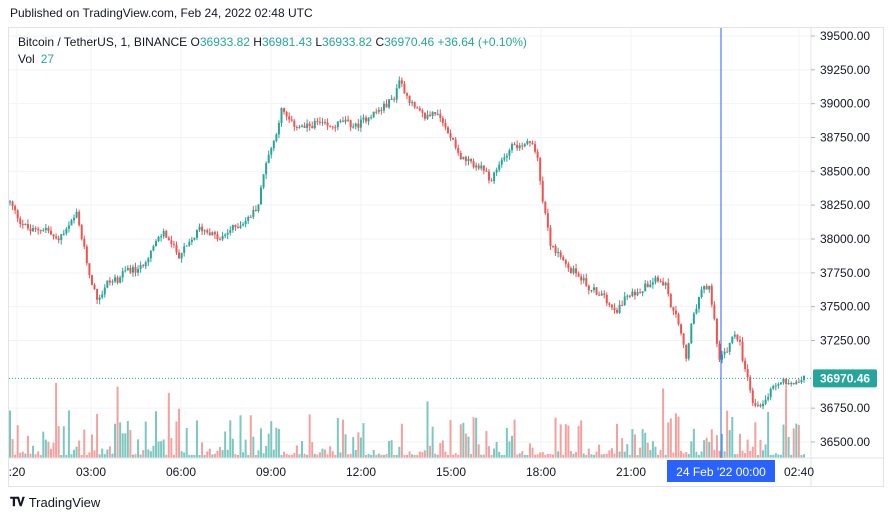 The height and width of the screenshot is (521, 891). What do you see at coordinates (482, 42) in the screenshot?
I see `change-value: +36.64 (+0.10%)` at bounding box center [482, 42].